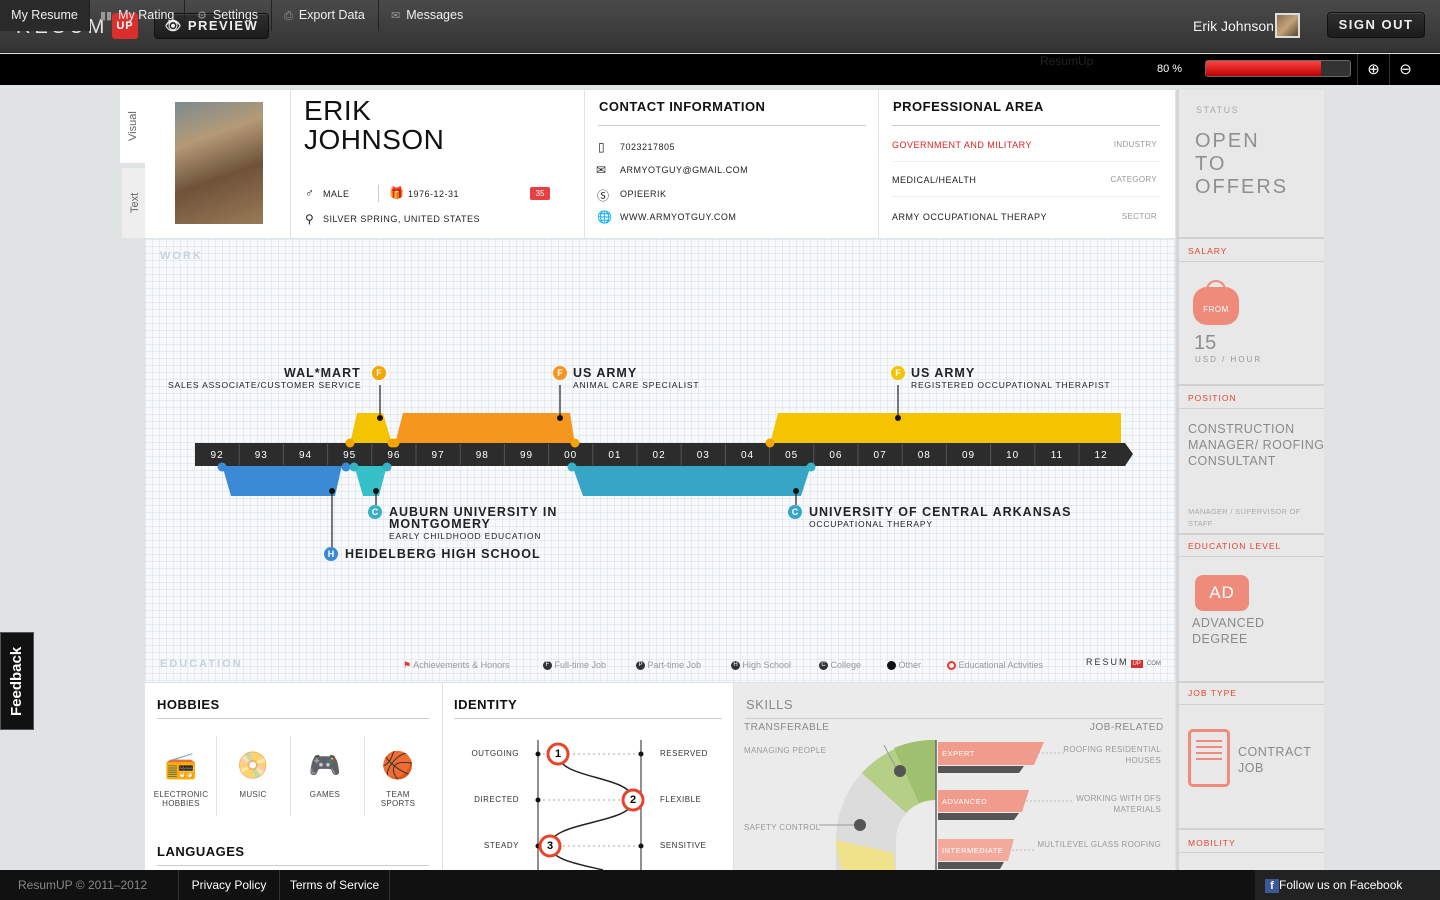 The image size is (1440, 900). I want to click on level-expert: EXPERT, so click(958, 753).